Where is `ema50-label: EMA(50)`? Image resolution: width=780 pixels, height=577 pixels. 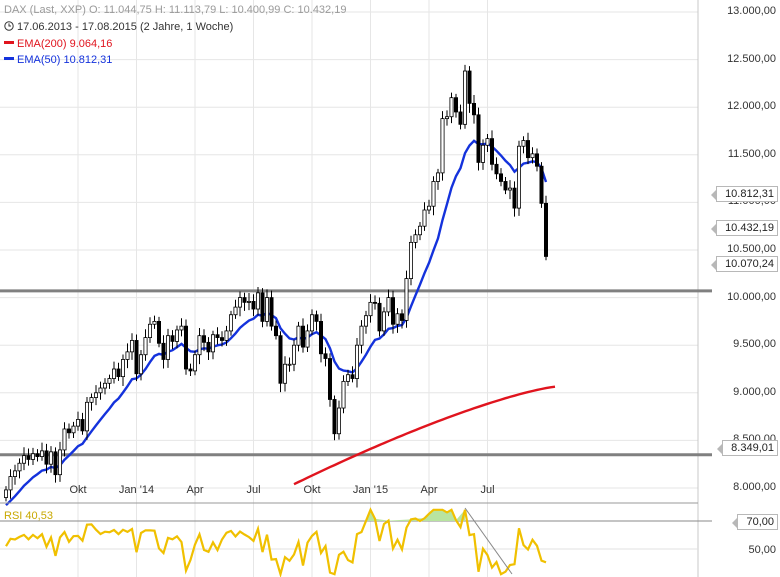
ema50-label: EMA(50) is located at coordinates (39, 60).